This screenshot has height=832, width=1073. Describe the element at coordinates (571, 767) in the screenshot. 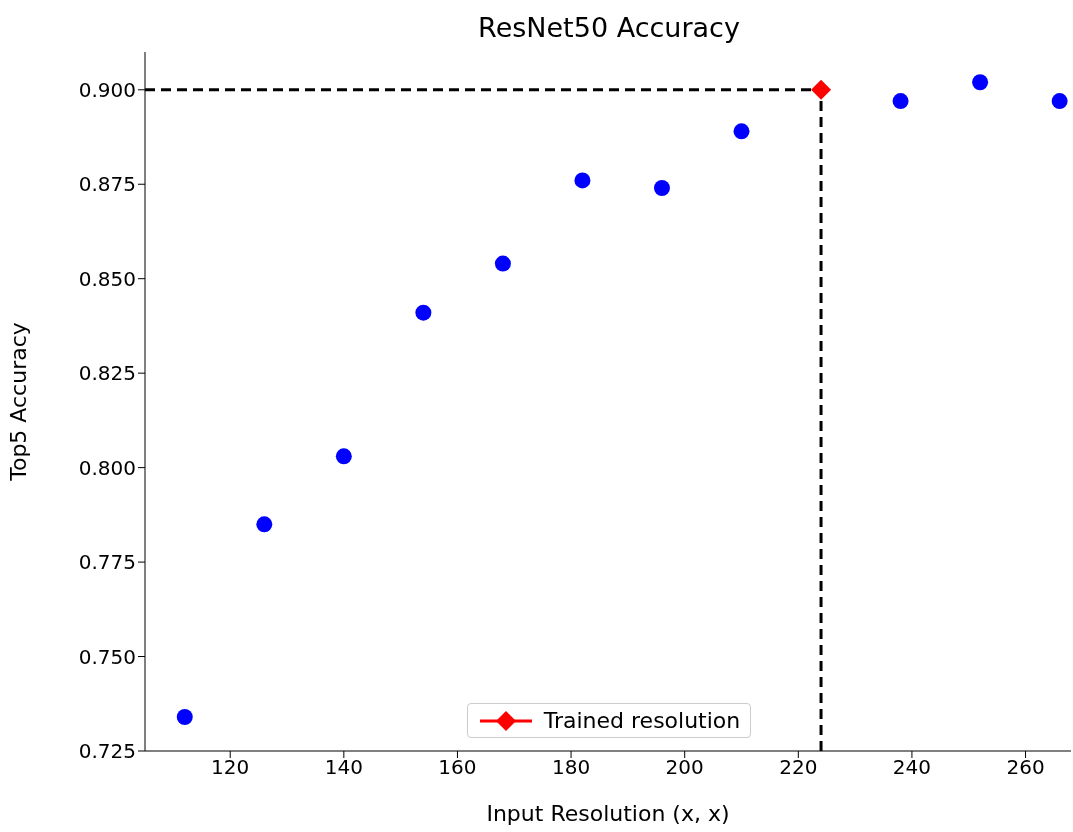

I see `x-tick-label: 180` at that location.